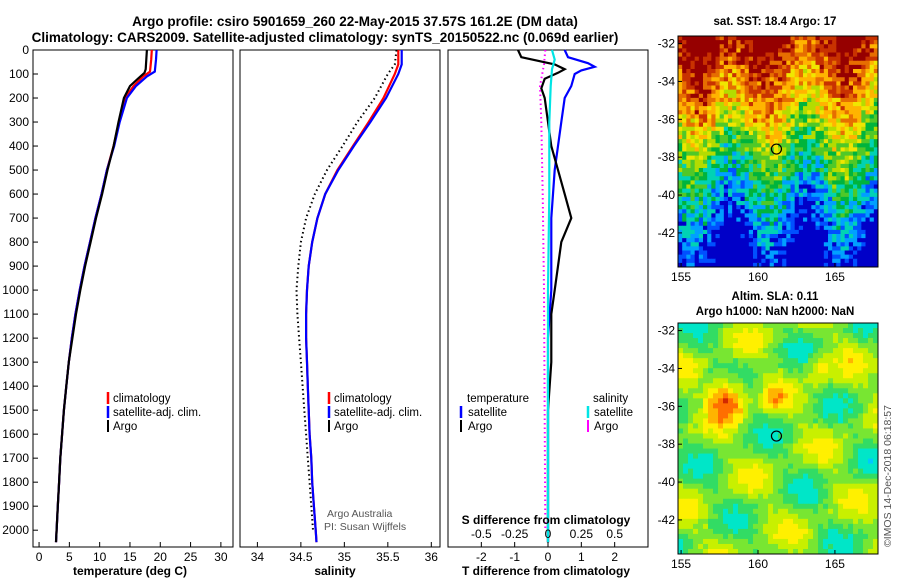  Describe the element at coordinates (557, 296) in the screenshot. I see `difference-series` at that location.